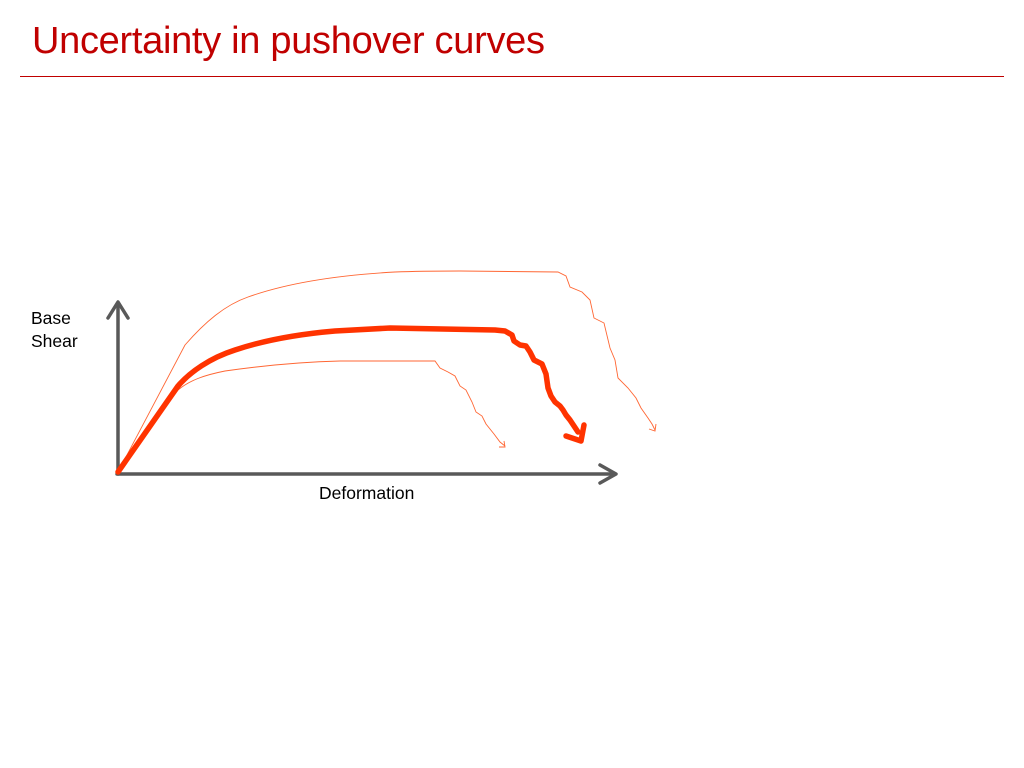 The width and height of the screenshot is (1024, 768). Describe the element at coordinates (66, 330) in the screenshot. I see `y-axis-label: Base Shear` at that location.